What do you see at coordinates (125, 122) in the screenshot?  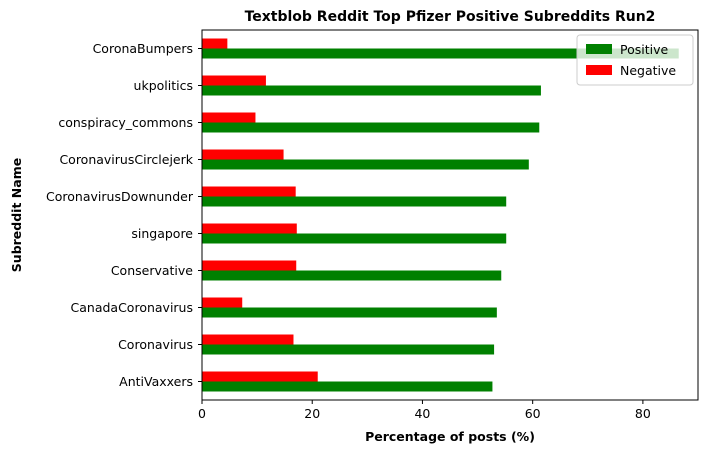 I see `y-tick-label: conspiracy_commons` at bounding box center [125, 122].